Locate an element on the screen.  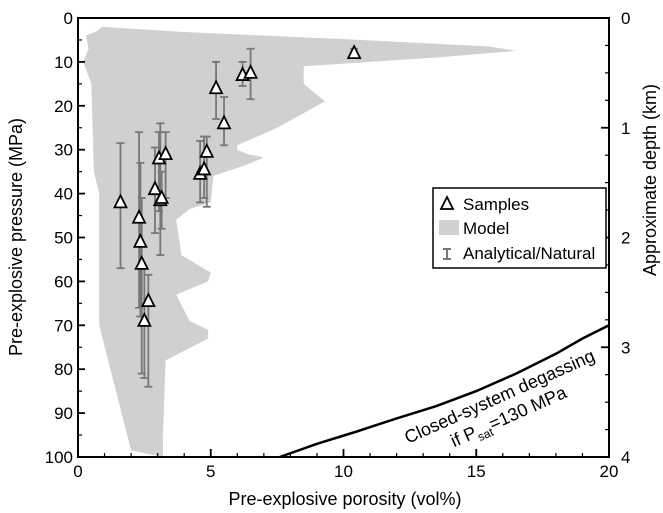
degassing-label-sub: sat is located at coordinates (485, 435).